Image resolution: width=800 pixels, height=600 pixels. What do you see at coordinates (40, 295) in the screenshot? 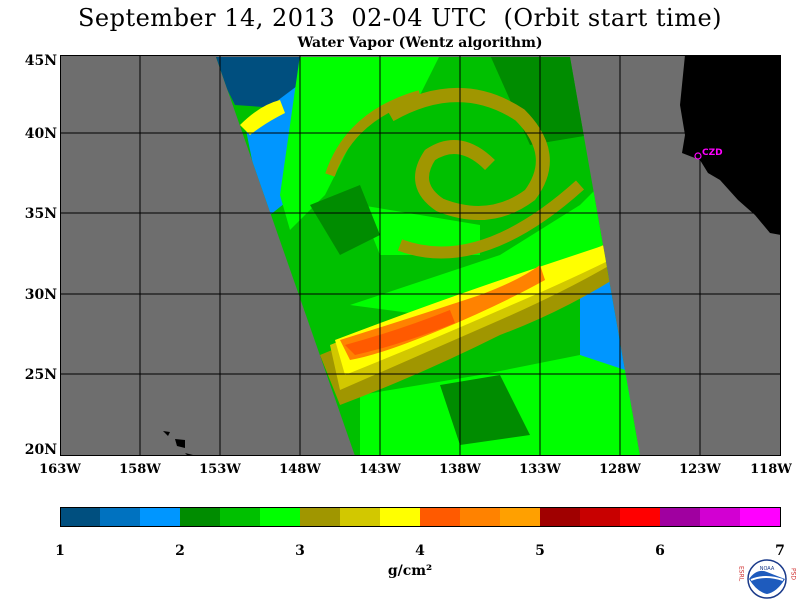
I see `lat-label-30n: 30N` at bounding box center [40, 295].